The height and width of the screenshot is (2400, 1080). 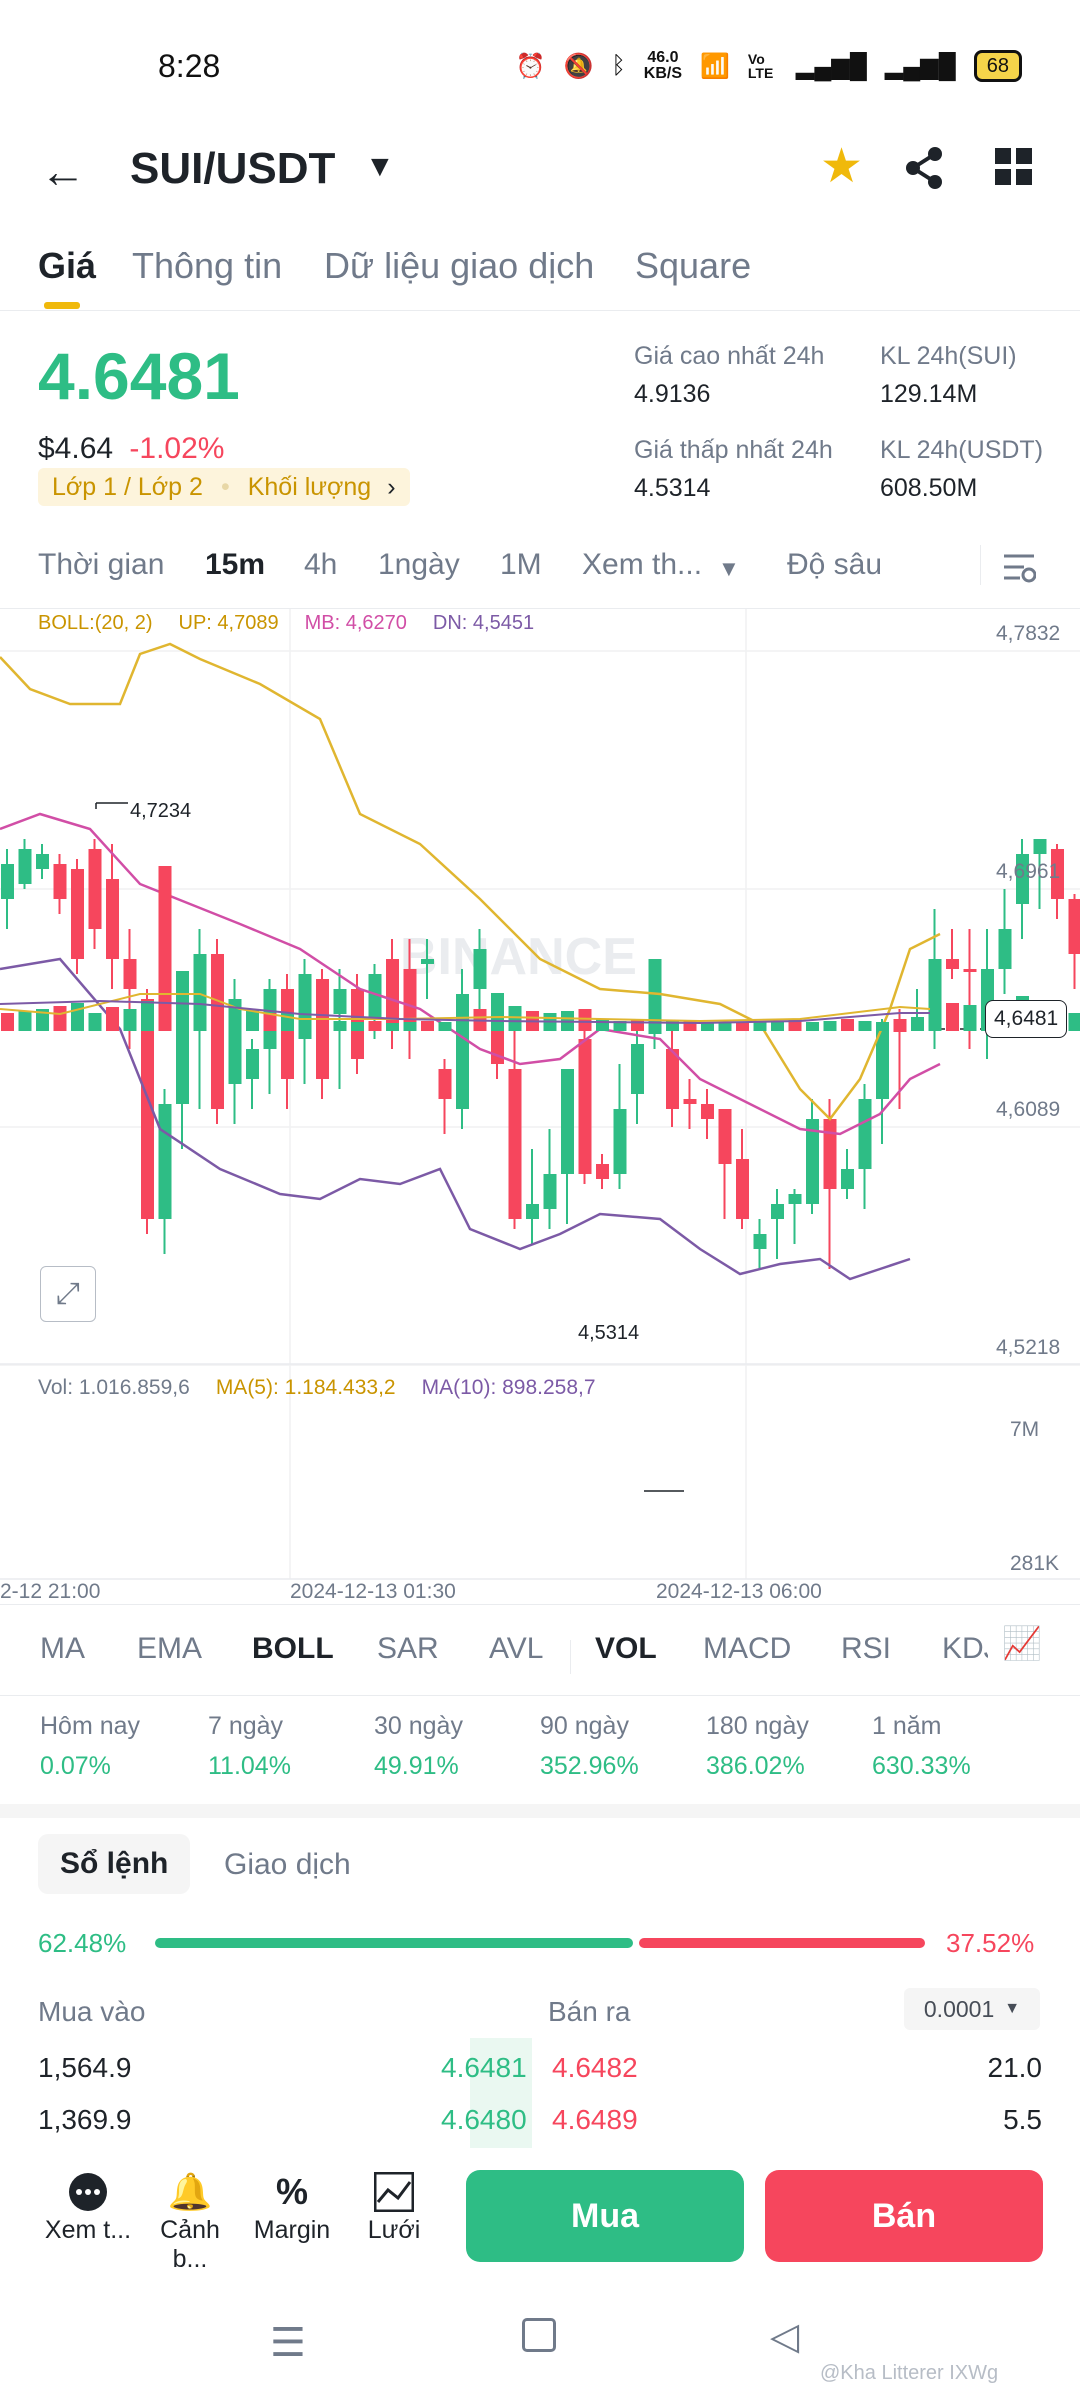 I want to click on volte-label: Vo LTE, so click(x=760, y=66).